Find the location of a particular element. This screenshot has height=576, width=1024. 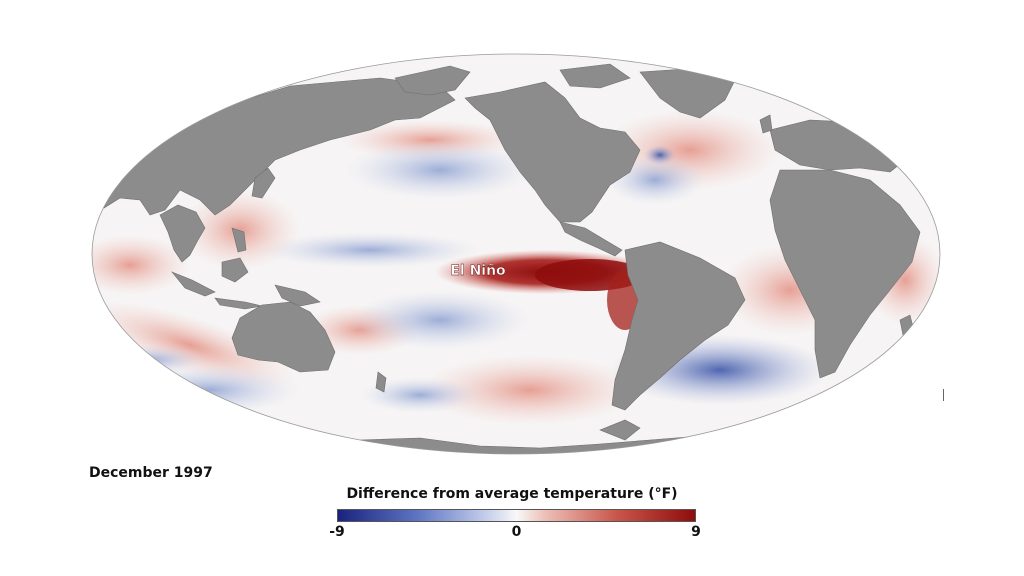

elnino-label: El Niño is located at coordinates (478, 271).